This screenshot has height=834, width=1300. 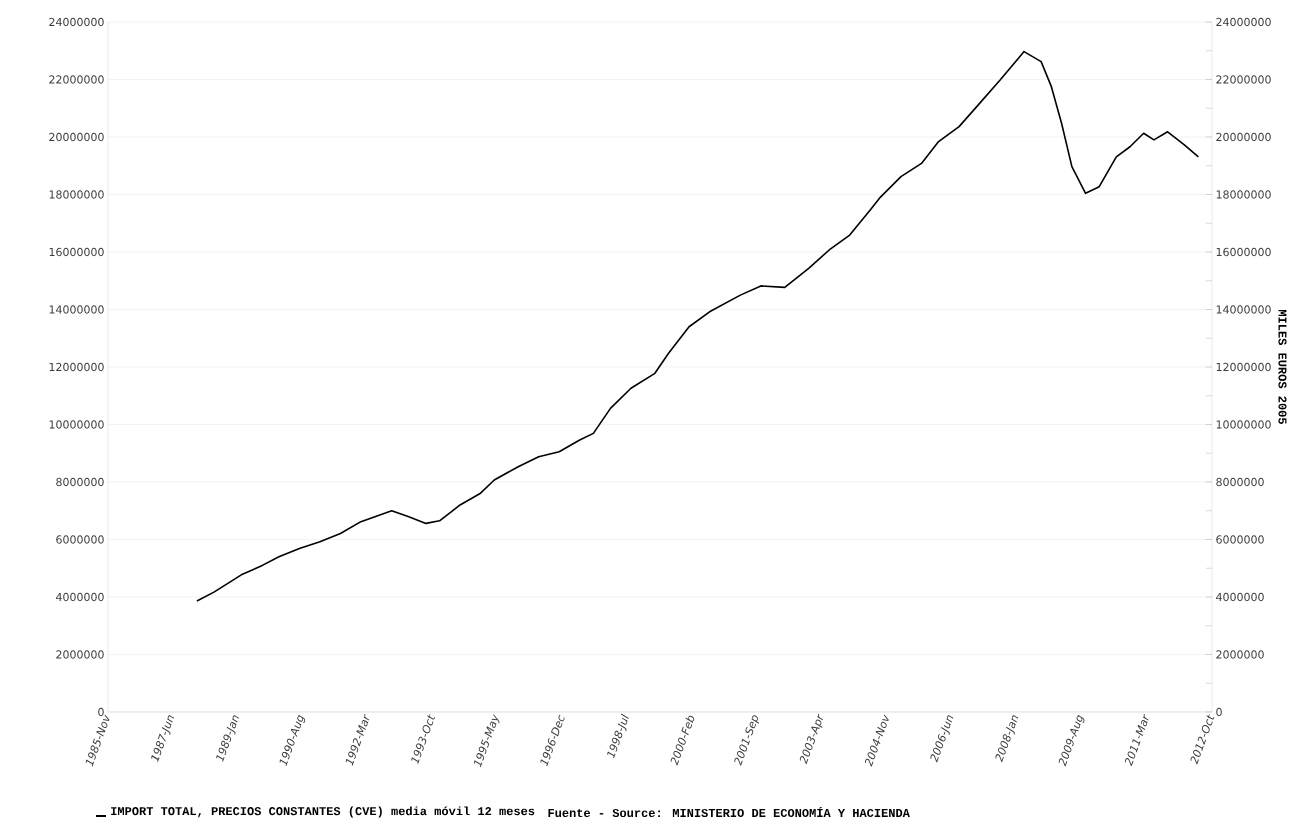 What do you see at coordinates (1243, 252) in the screenshot?
I see `y2-tick-label: 16000000` at bounding box center [1243, 252].